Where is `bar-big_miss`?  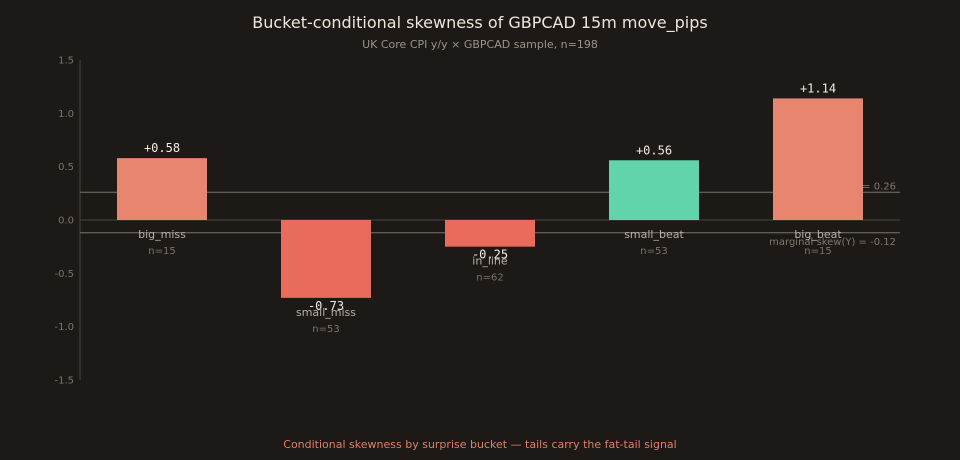
bar-big_miss is located at coordinates (162, 189).